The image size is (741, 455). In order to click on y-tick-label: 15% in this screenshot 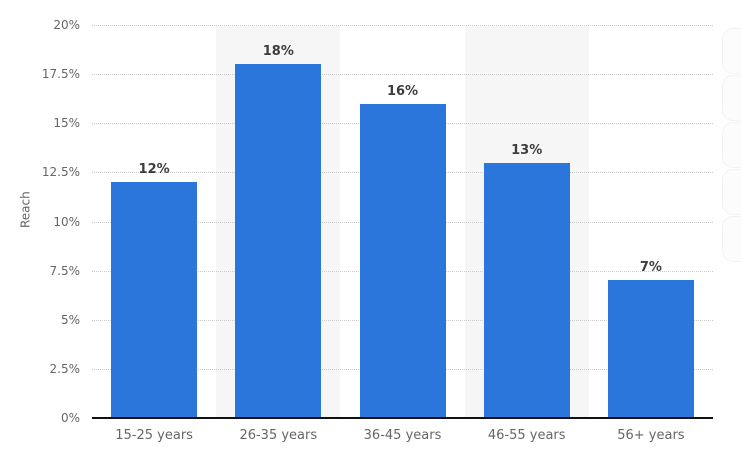, I will do `click(66, 123)`.